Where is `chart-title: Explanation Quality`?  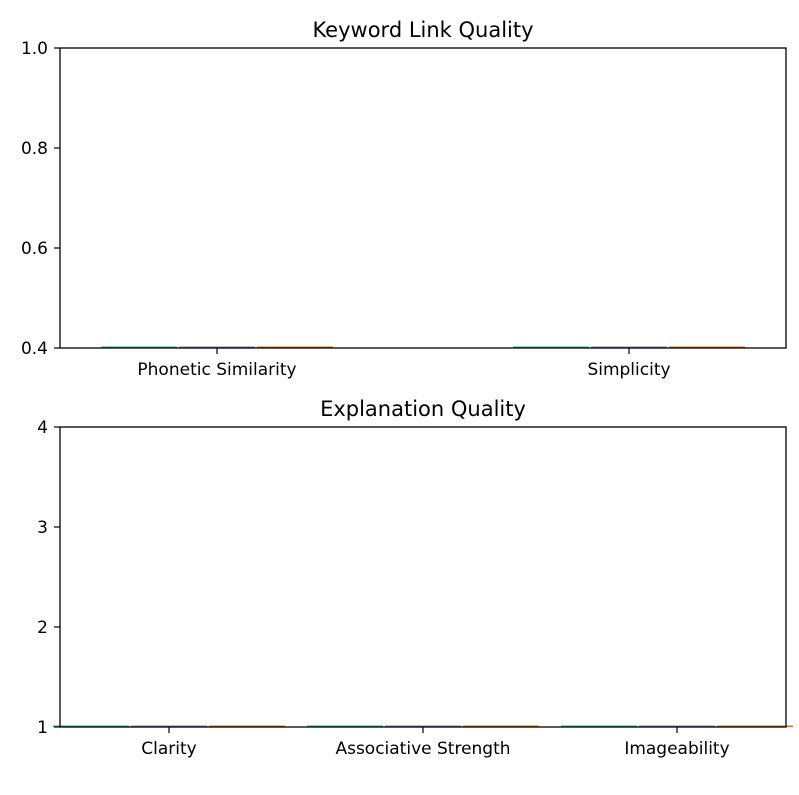 chart-title: Explanation Quality is located at coordinates (423, 409).